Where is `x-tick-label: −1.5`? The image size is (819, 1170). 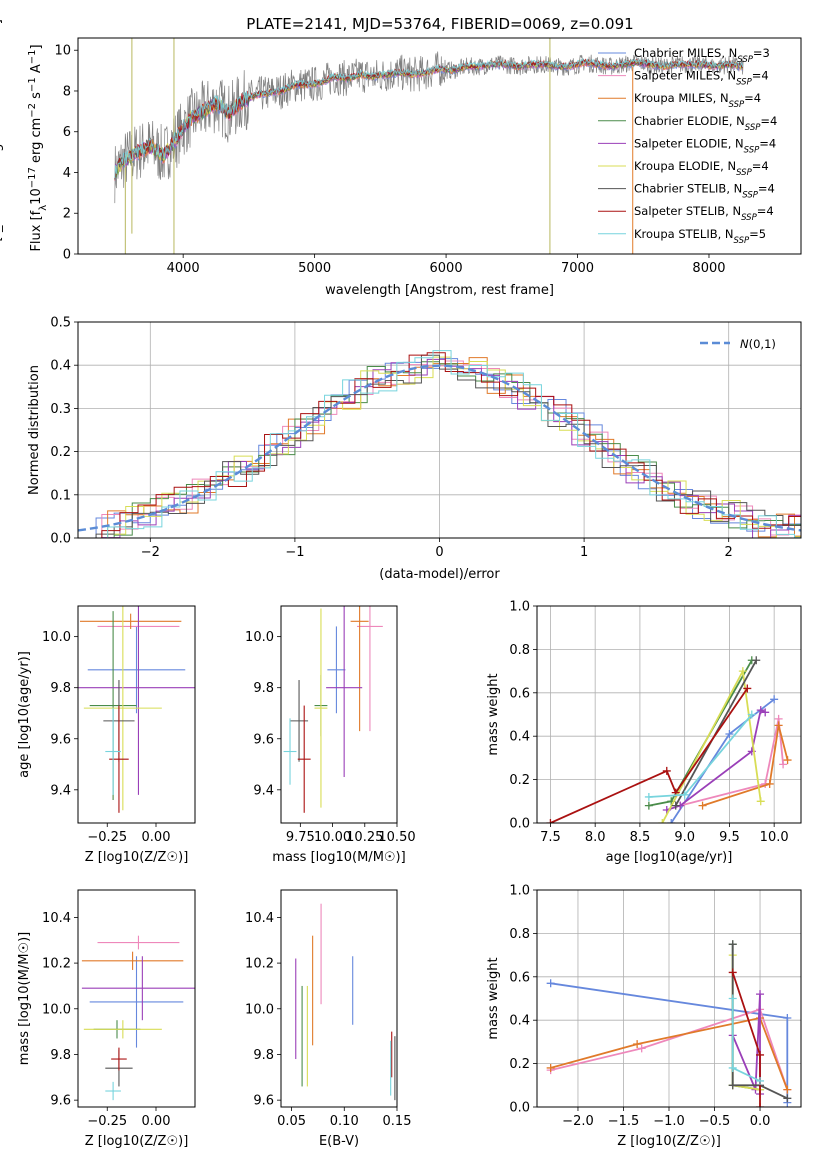
x-tick-label: −1.5 is located at coordinates (624, 1121).